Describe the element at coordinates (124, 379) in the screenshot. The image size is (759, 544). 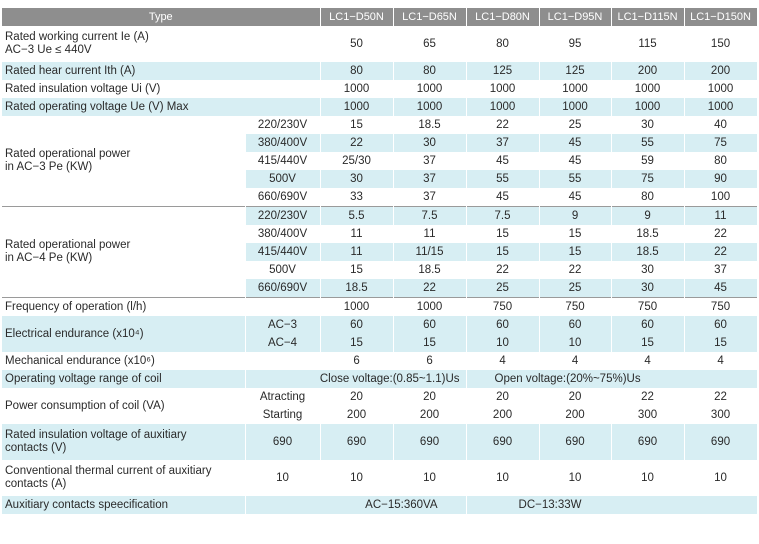
I see `row-label: Operating voltage range of coil` at that location.